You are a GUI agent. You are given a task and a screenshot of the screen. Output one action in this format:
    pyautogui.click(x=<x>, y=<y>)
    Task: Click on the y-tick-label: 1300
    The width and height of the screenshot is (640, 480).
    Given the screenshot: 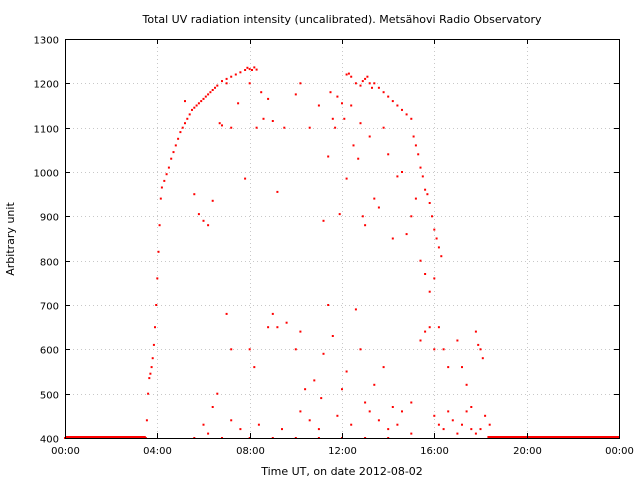 What is the action you would take?
    pyautogui.click(x=46, y=41)
    